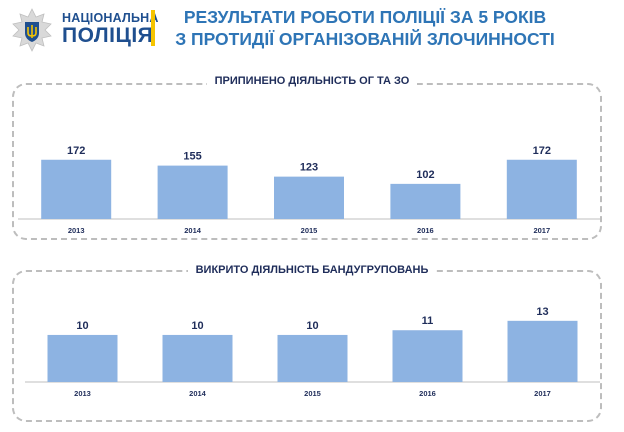 The image size is (624, 432). I want to click on chart2-bar-2017, so click(542, 351).